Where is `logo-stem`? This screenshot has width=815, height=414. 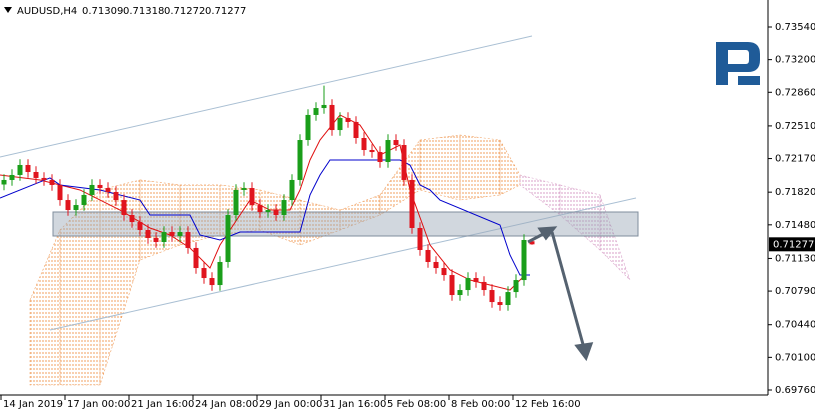
logo-stem is located at coordinates (722, 63).